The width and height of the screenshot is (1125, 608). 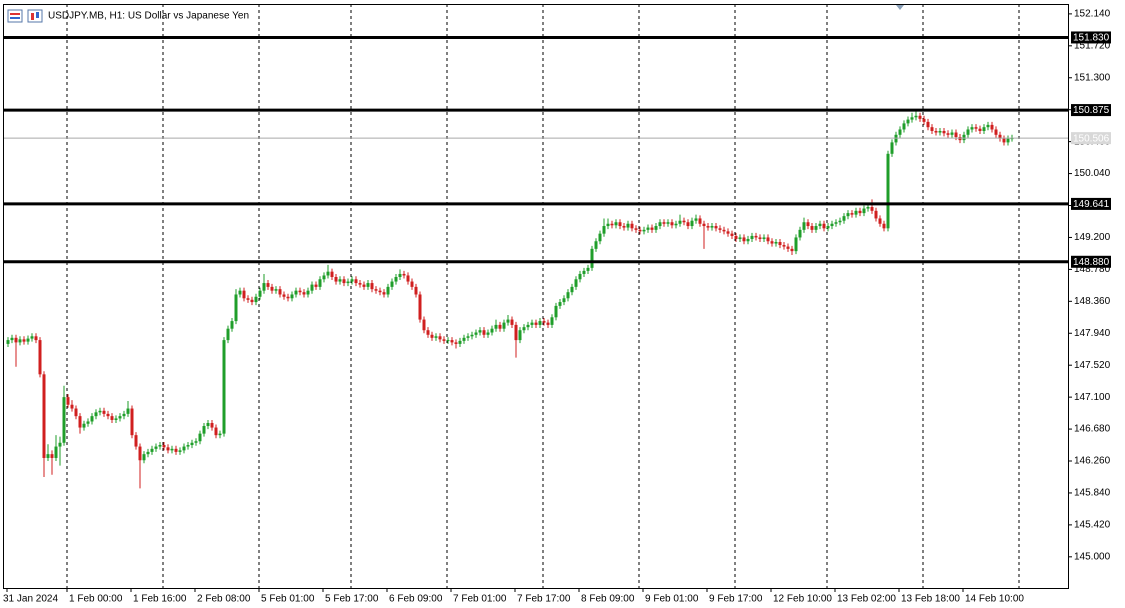 I want to click on y-tick-label: 146.260, so click(x=1092, y=461).